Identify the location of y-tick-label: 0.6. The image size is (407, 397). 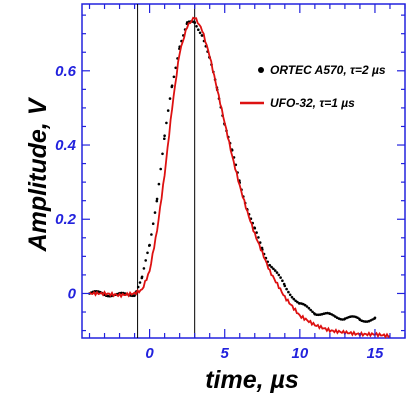
(66, 71).